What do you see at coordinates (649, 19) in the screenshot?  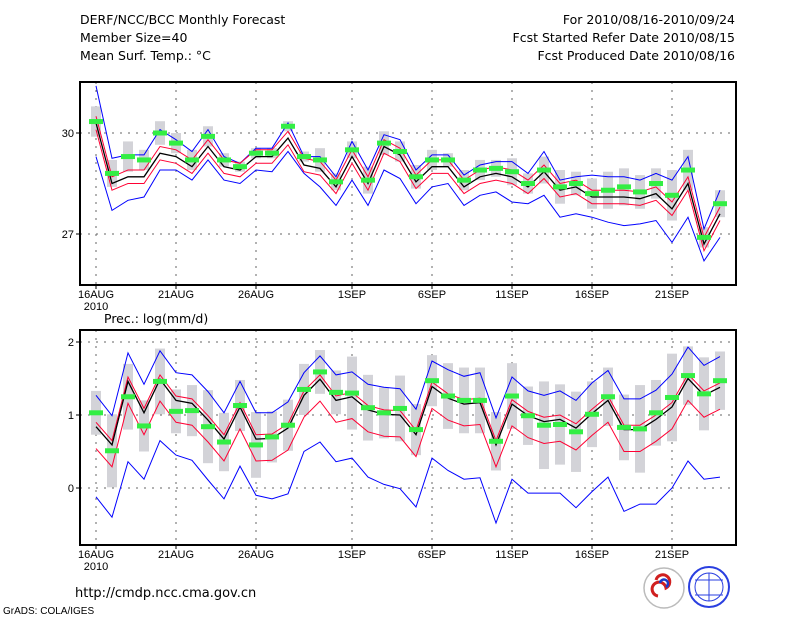 I see `forecast-range: For 2010/08/16-2010/09/24` at bounding box center [649, 19].